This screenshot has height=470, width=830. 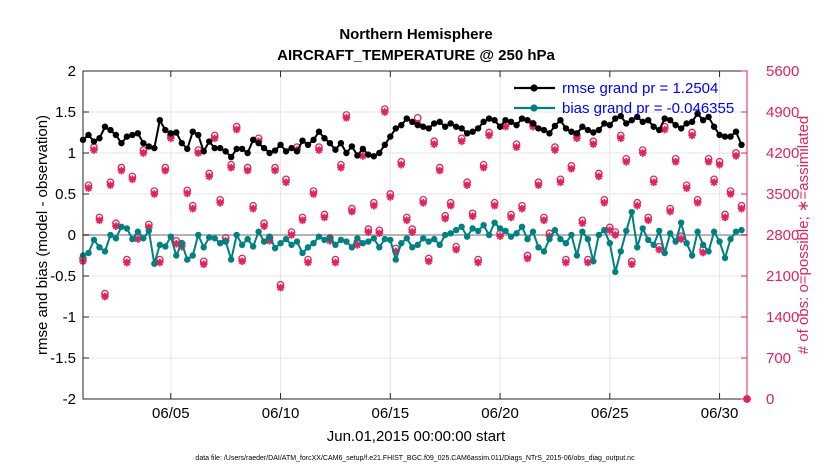 What do you see at coordinates (610, 413) in the screenshot?
I see `x-tick-label: 06/25` at bounding box center [610, 413].